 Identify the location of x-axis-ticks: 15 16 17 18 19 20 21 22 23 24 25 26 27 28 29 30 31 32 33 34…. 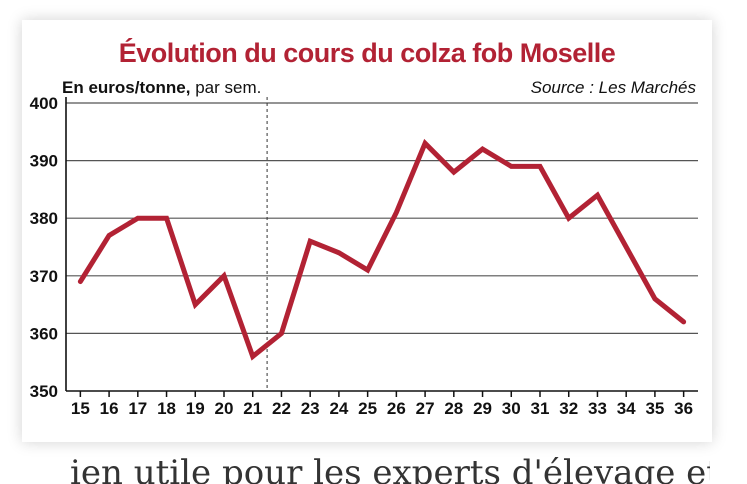
(382, 404).